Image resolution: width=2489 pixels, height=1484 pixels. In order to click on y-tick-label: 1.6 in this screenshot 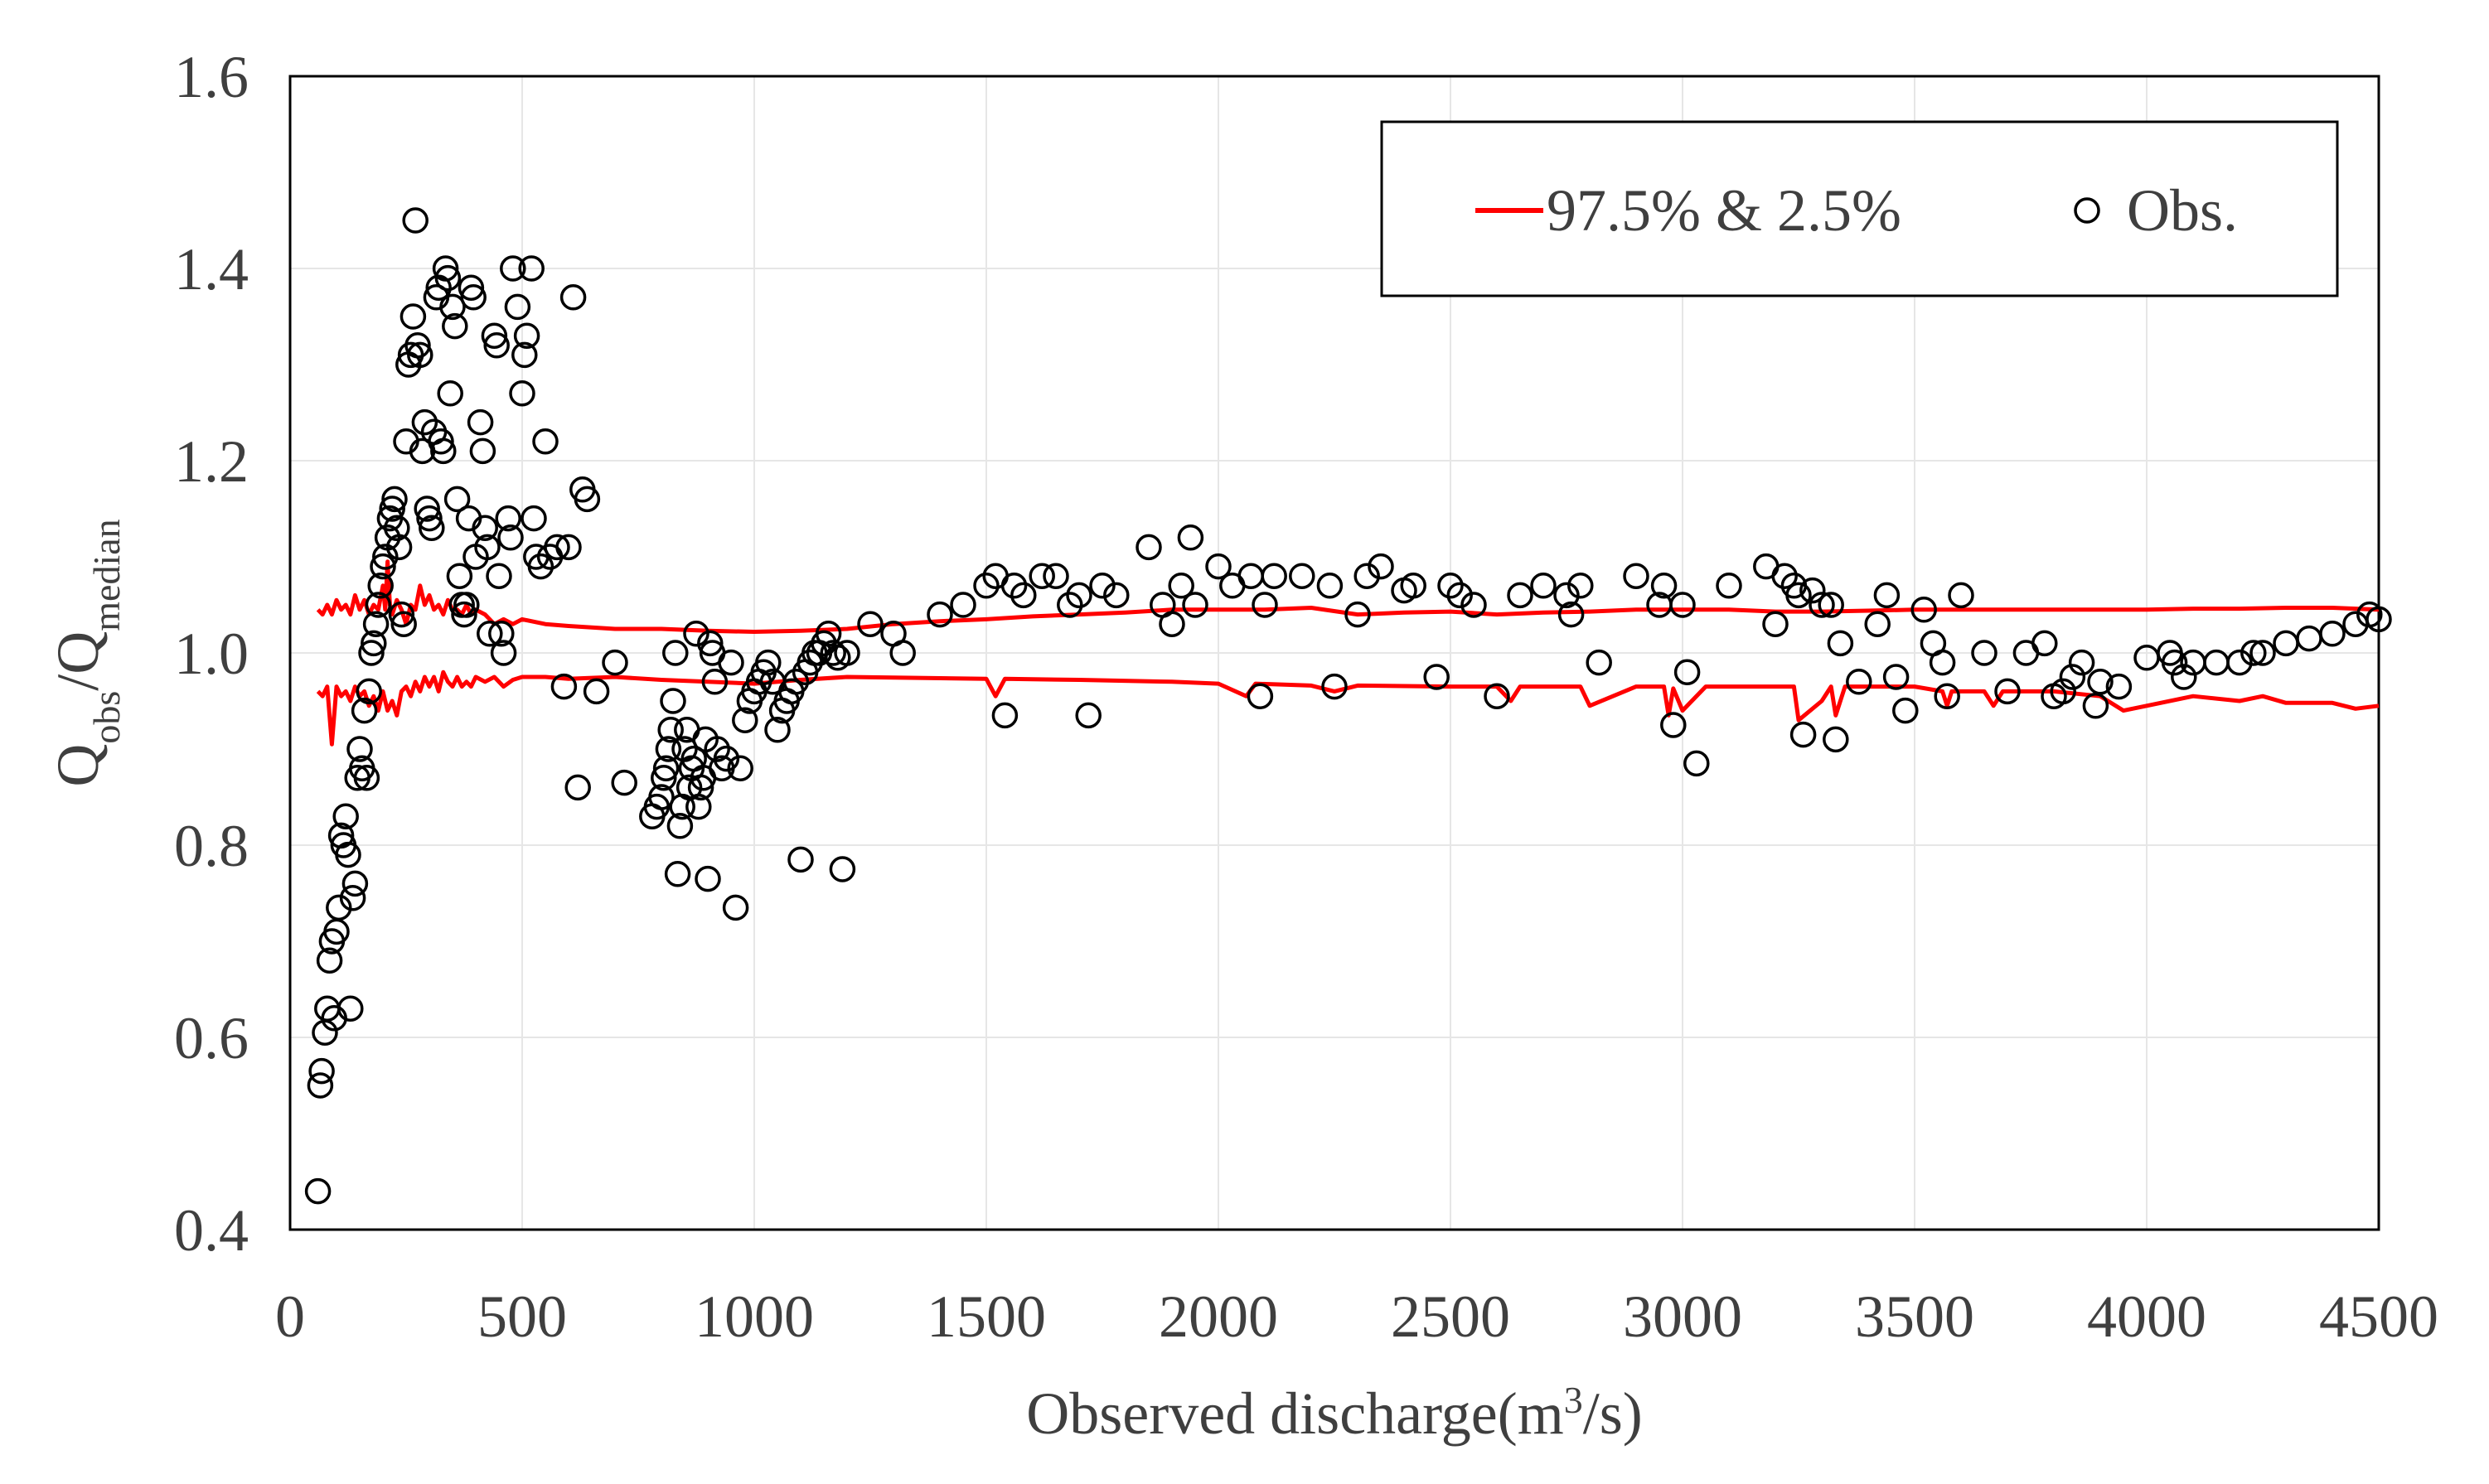, I will do `click(211, 77)`.